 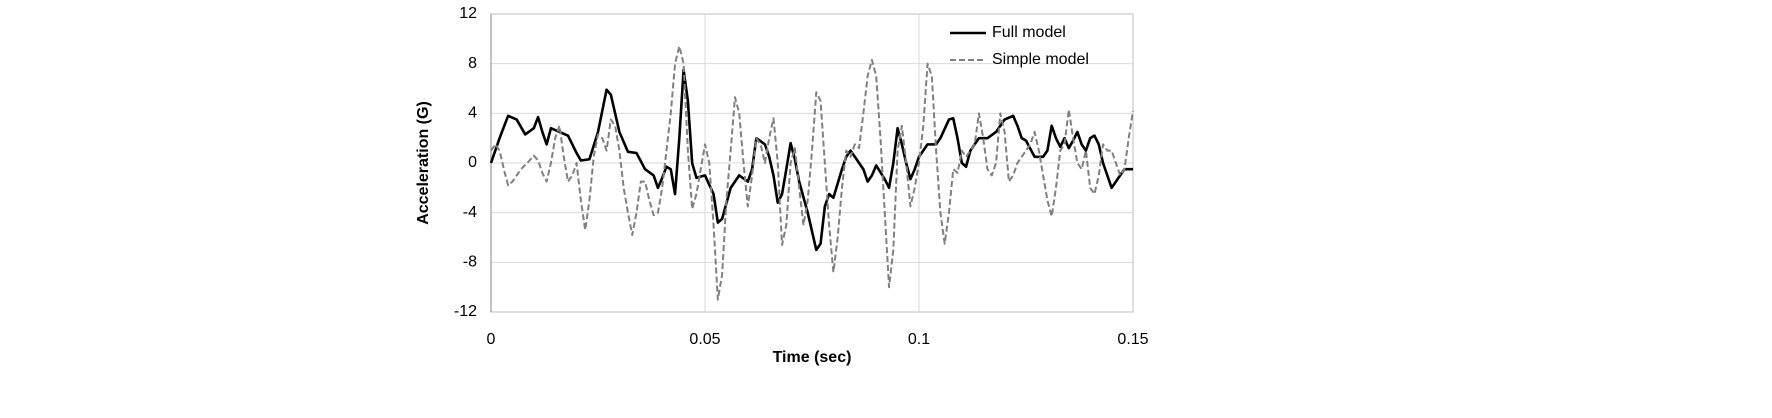 I want to click on x-tick-label: 0, so click(x=491, y=339).